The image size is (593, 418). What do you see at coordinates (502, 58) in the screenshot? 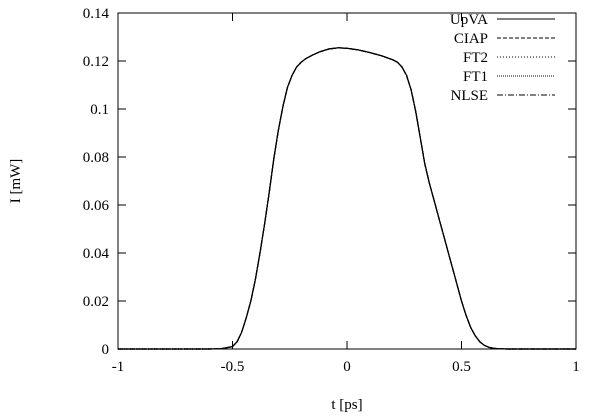
I see `legend: UpVA CIAP FT2 FT1 NLSE` at bounding box center [502, 58].